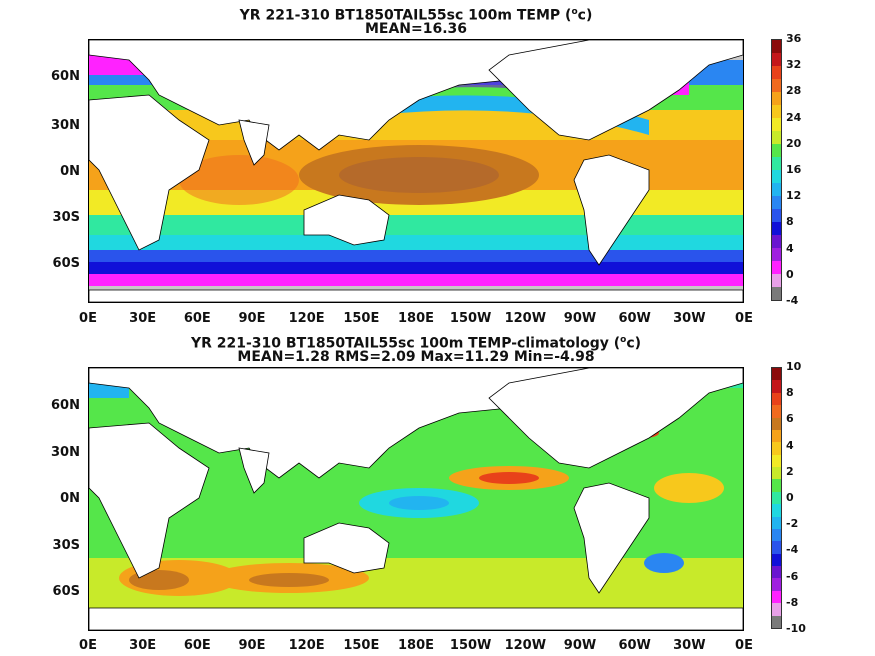 This screenshot has height=656, width=875. Describe the element at coordinates (794, 196) in the screenshot. I see `colorbar-tick-label: 12` at that location.